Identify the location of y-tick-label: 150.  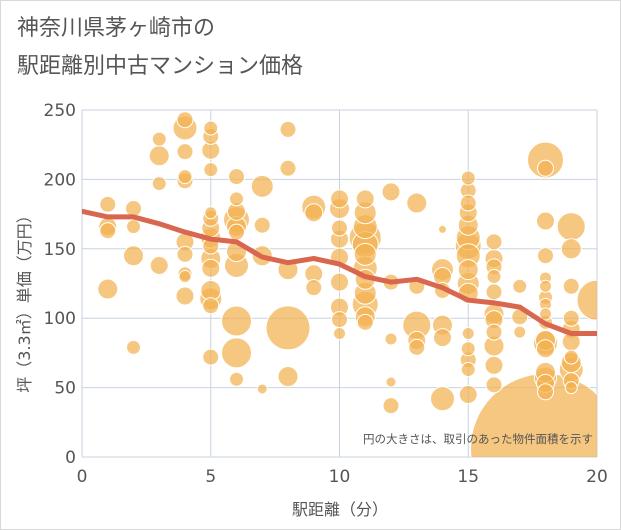
(60, 250).